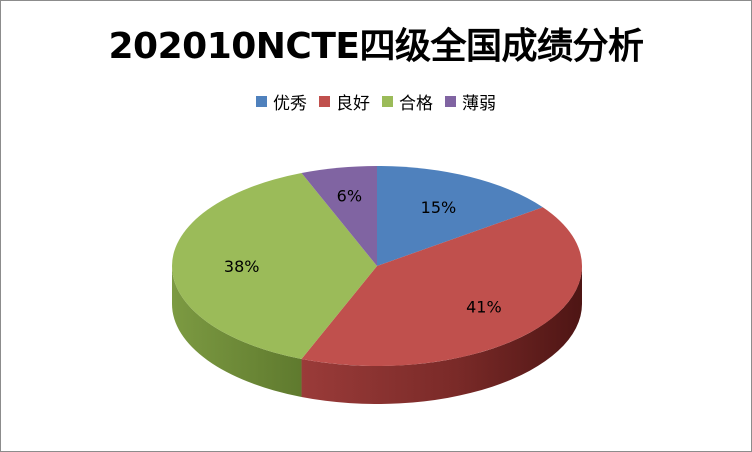 The width and height of the screenshot is (752, 452). I want to click on legend-item-good: 良好, so click(344, 101).